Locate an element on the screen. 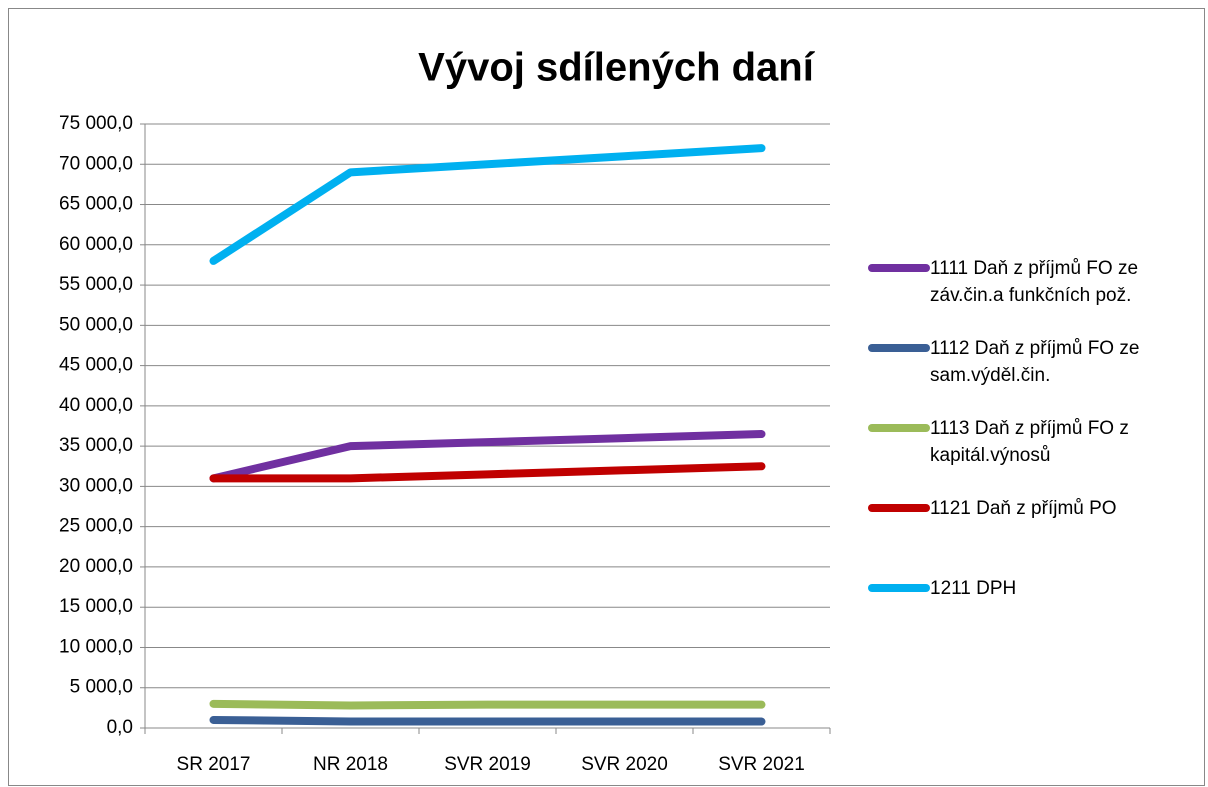 The height and width of the screenshot is (787, 1208). y-tick-label: 0,0 is located at coordinates (120, 727).